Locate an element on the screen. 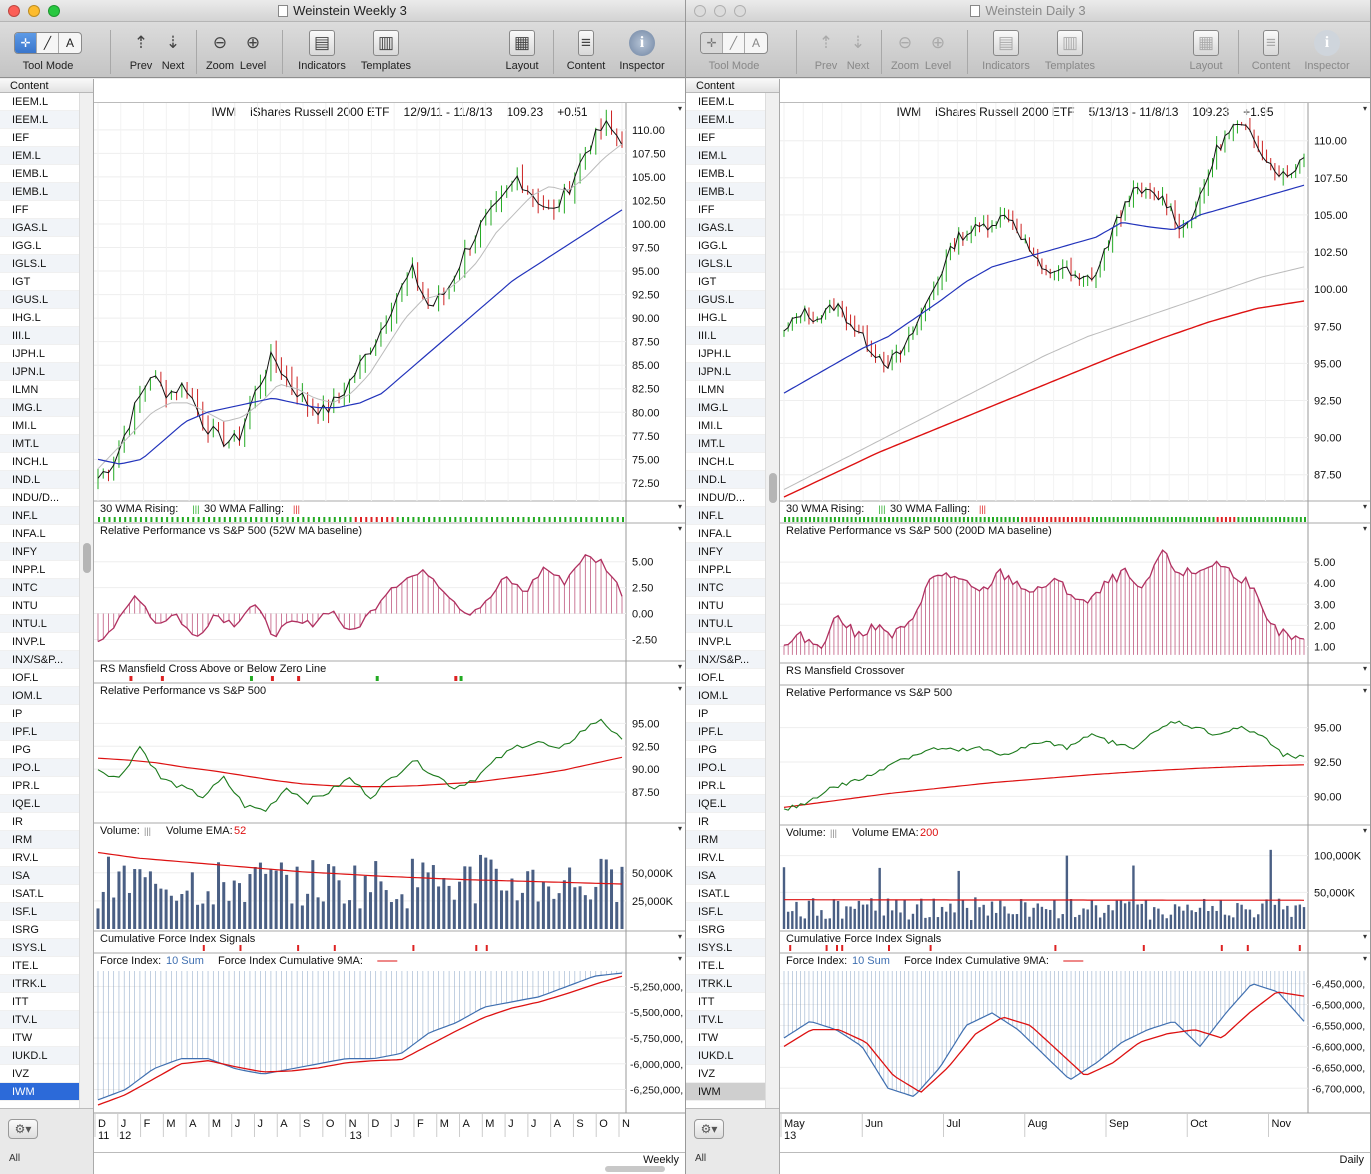 The width and height of the screenshot is (1371, 1174). sidebar-item: IPG is located at coordinates (39, 750).